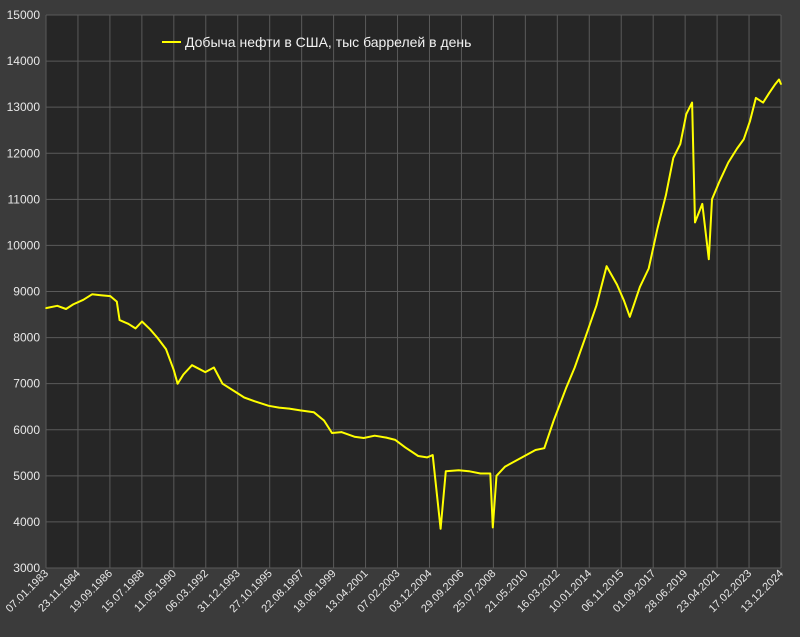  What do you see at coordinates (26, 568) in the screenshot?
I see `y-tick-label: 3000` at bounding box center [26, 568].